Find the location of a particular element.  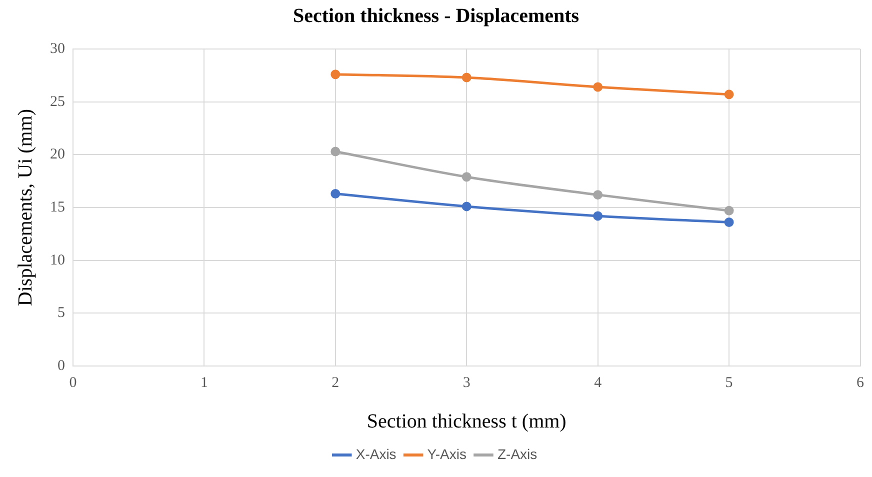

legend-label: Y-Axis is located at coordinates (446, 454).